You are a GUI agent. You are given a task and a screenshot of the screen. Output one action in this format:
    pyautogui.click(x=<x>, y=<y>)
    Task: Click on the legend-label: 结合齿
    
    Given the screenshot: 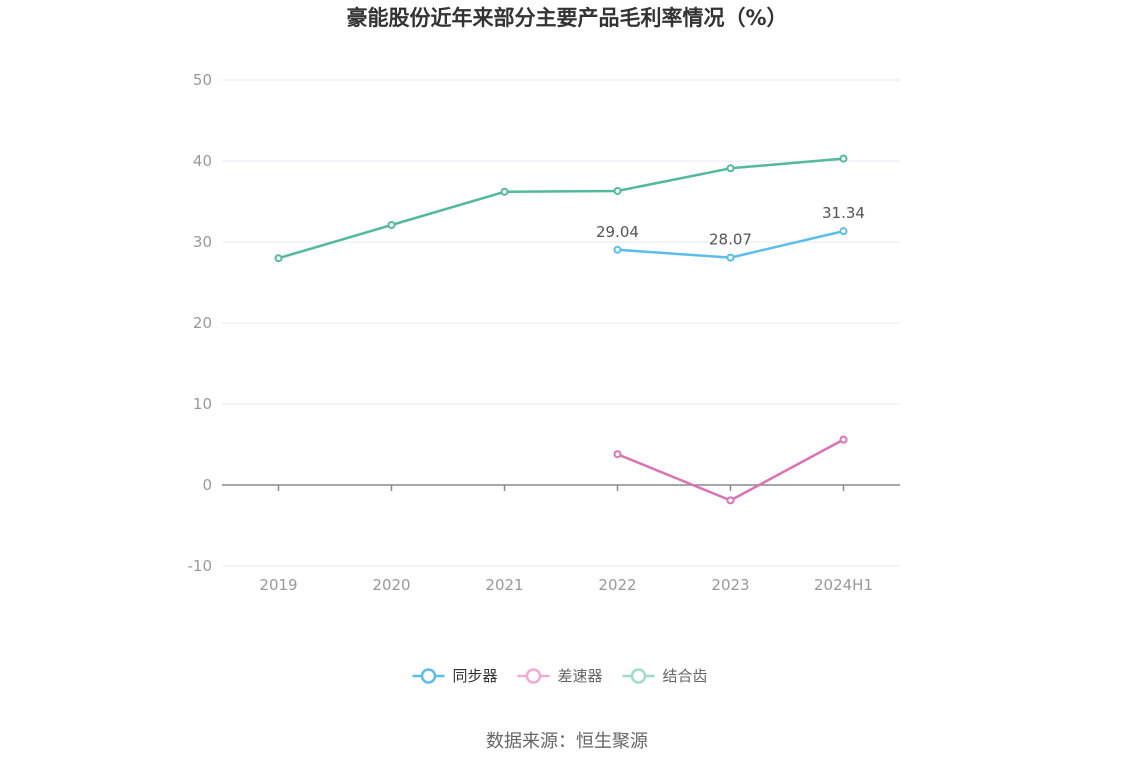 What is the action you would take?
    pyautogui.click(x=685, y=676)
    